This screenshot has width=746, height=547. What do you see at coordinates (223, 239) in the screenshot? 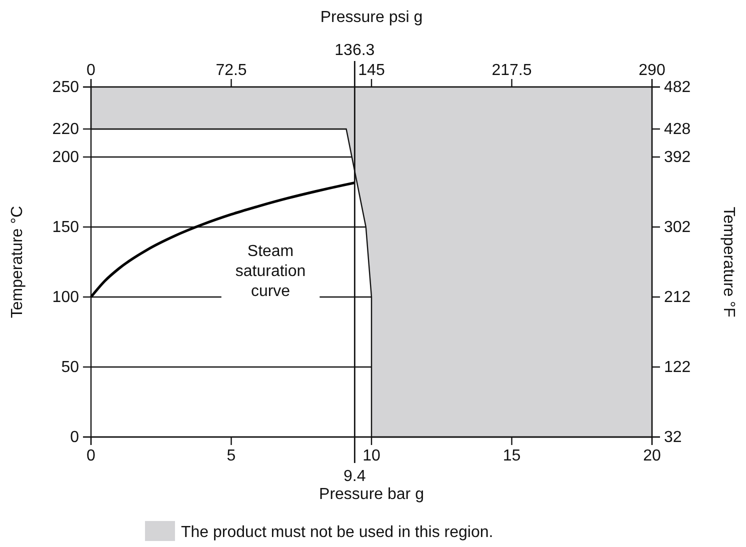
I see `line-series` at bounding box center [223, 239].